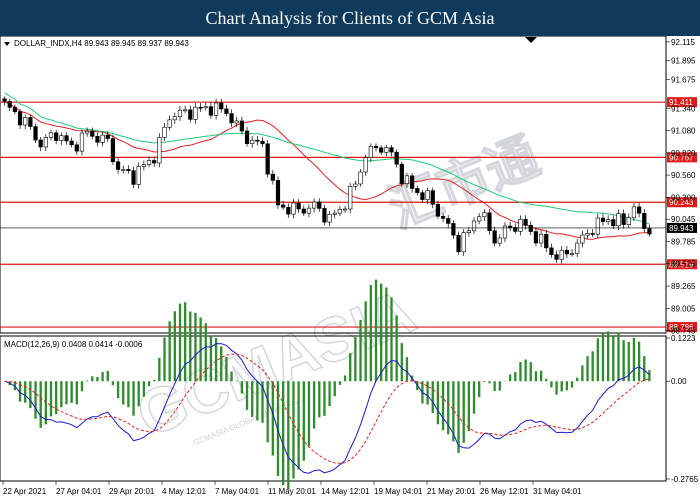 The height and width of the screenshot is (500, 700). Describe the element at coordinates (683, 131) in the screenshot. I see `price-tick-label: 91.080` at that location.